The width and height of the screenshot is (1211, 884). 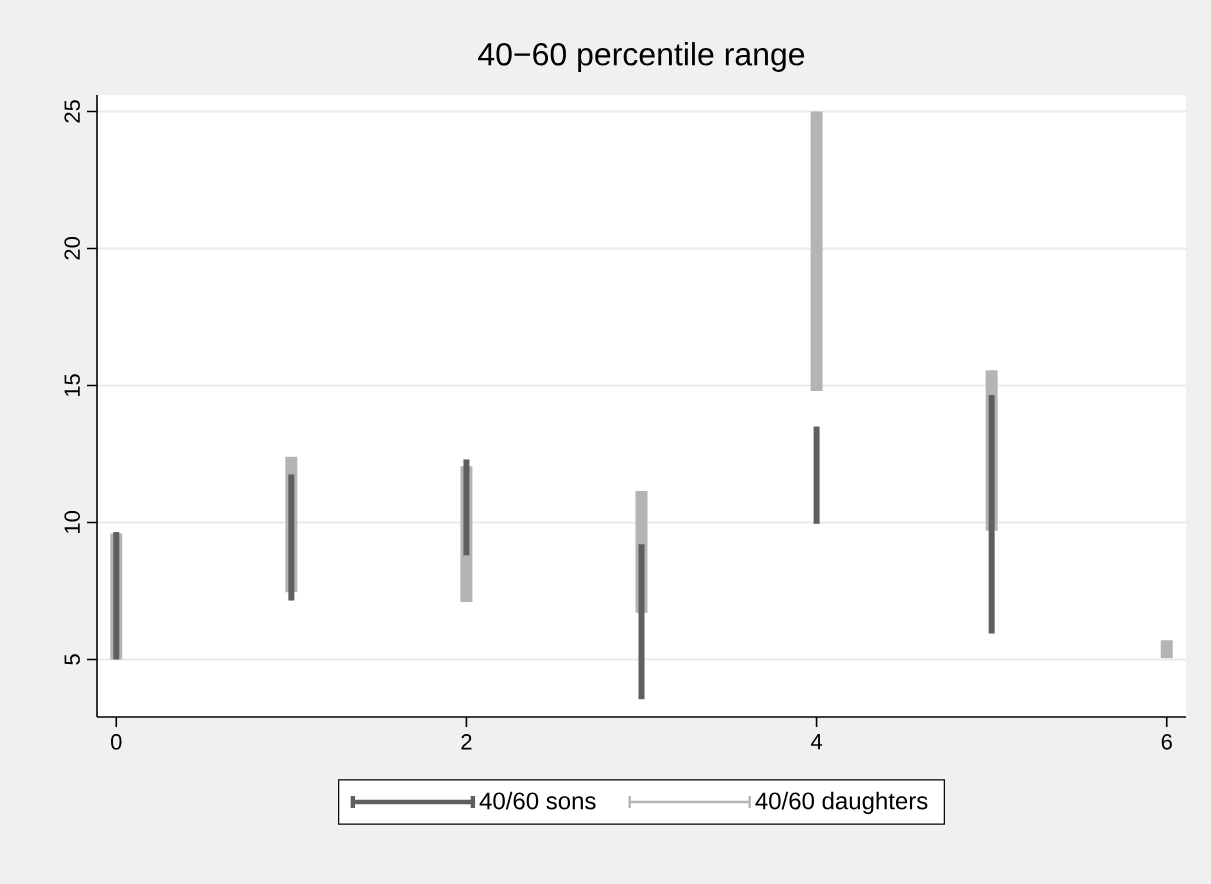 What do you see at coordinates (72, 659) in the screenshot?
I see `y-tick-label: 5` at bounding box center [72, 659].